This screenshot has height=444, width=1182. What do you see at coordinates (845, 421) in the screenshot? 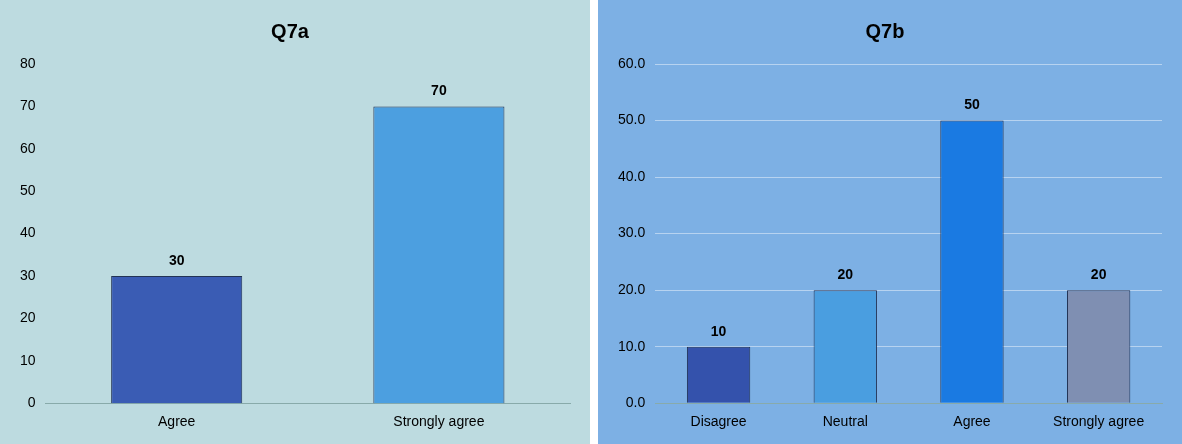
I see `x-tick-label: Neutral` at bounding box center [845, 421].